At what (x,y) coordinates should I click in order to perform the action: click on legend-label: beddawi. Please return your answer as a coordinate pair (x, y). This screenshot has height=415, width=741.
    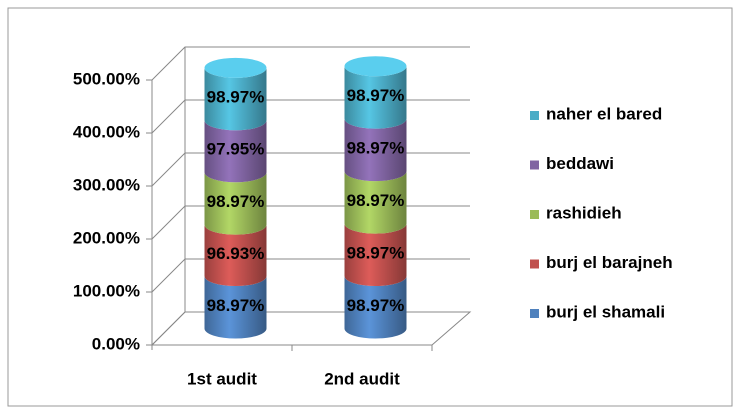
    Looking at the image, I should click on (580, 163).